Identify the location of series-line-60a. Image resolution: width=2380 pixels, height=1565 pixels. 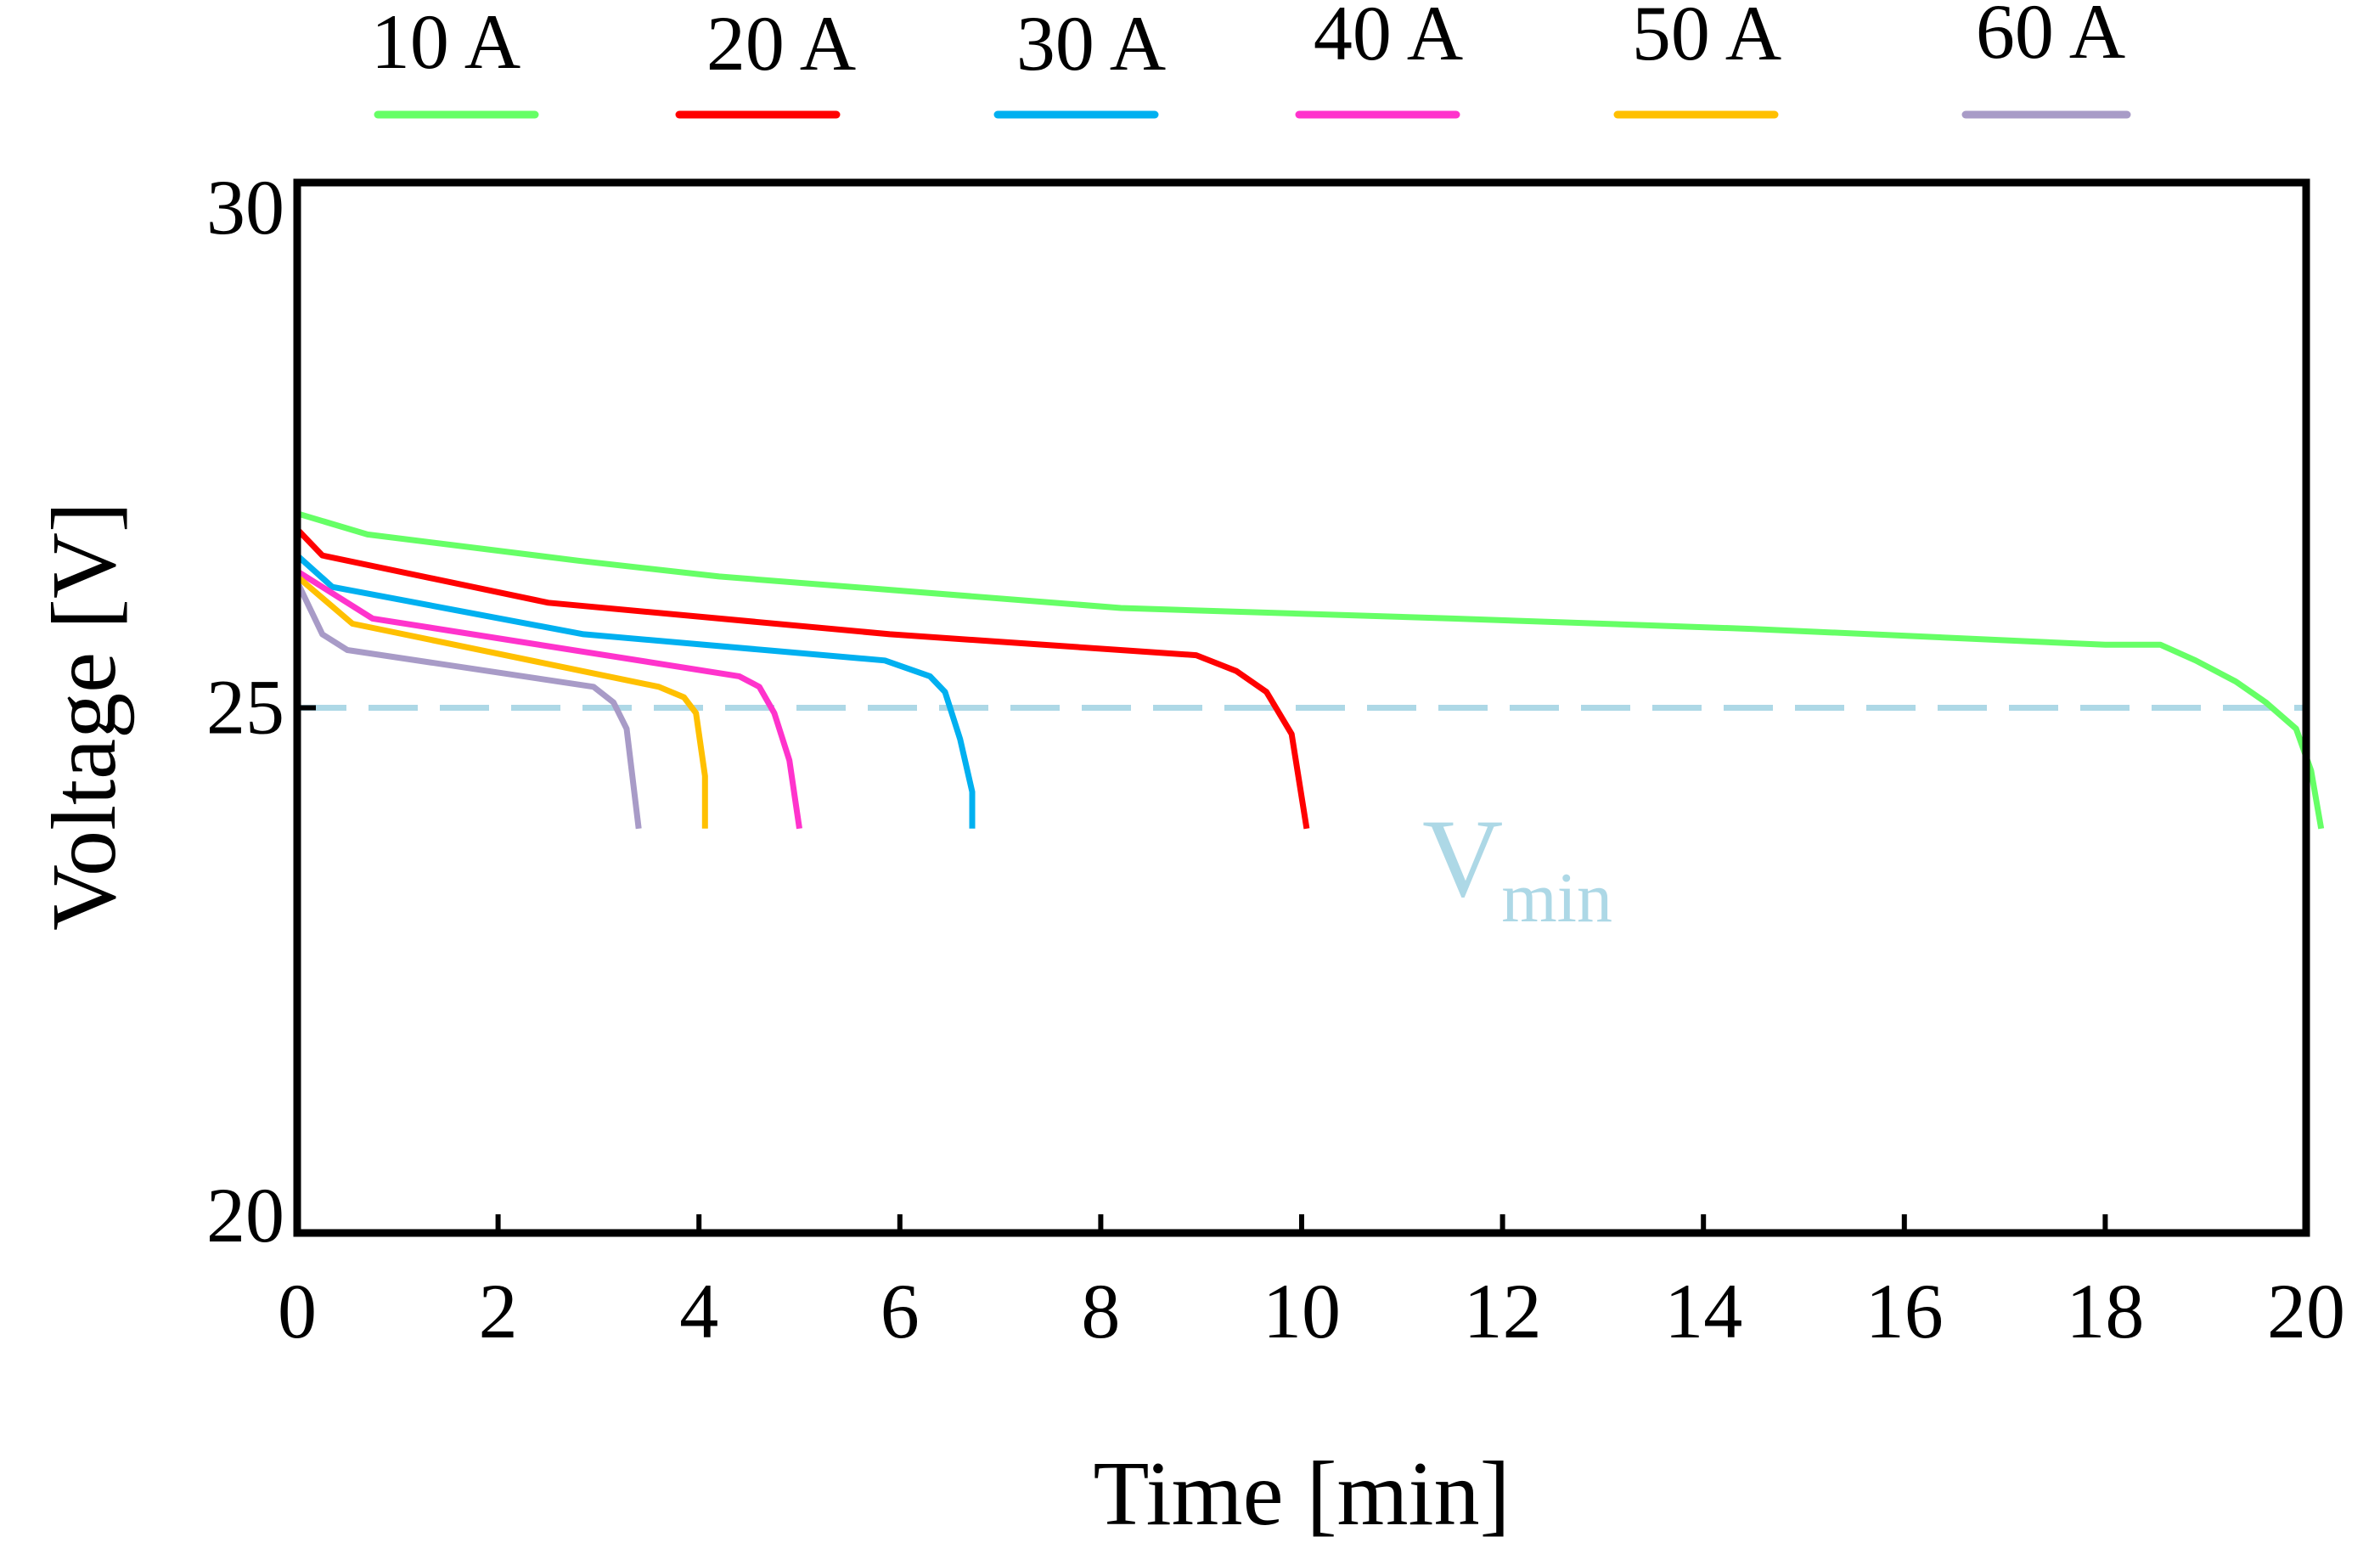
(468, 705).